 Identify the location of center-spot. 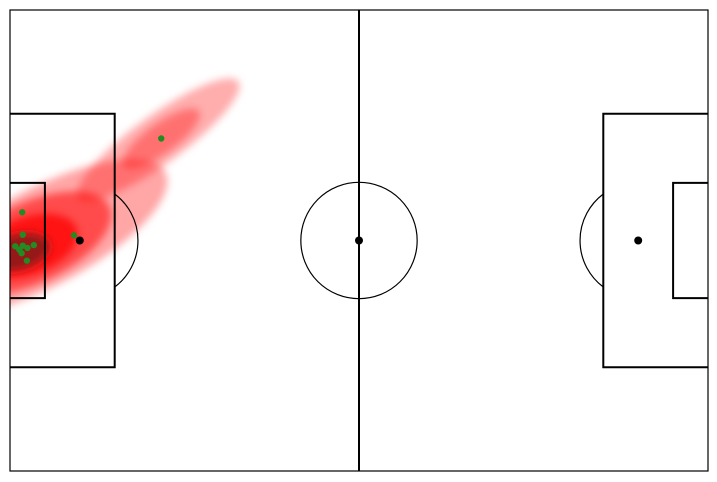
(359, 240).